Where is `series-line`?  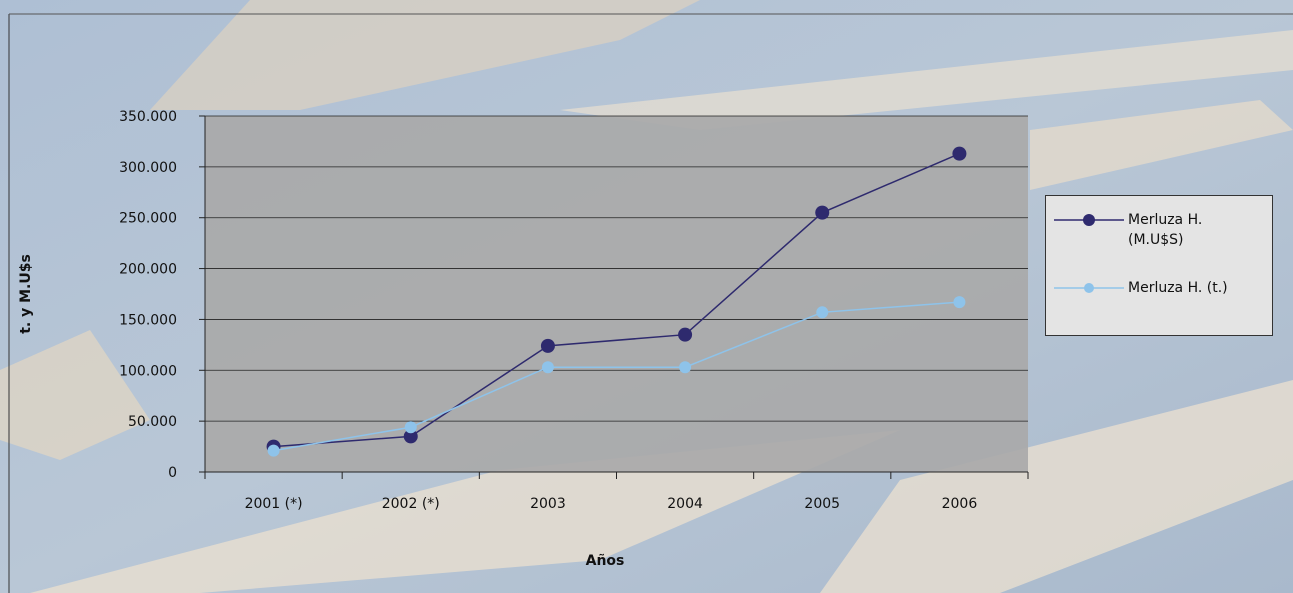
series-line is located at coordinates (616, 376).